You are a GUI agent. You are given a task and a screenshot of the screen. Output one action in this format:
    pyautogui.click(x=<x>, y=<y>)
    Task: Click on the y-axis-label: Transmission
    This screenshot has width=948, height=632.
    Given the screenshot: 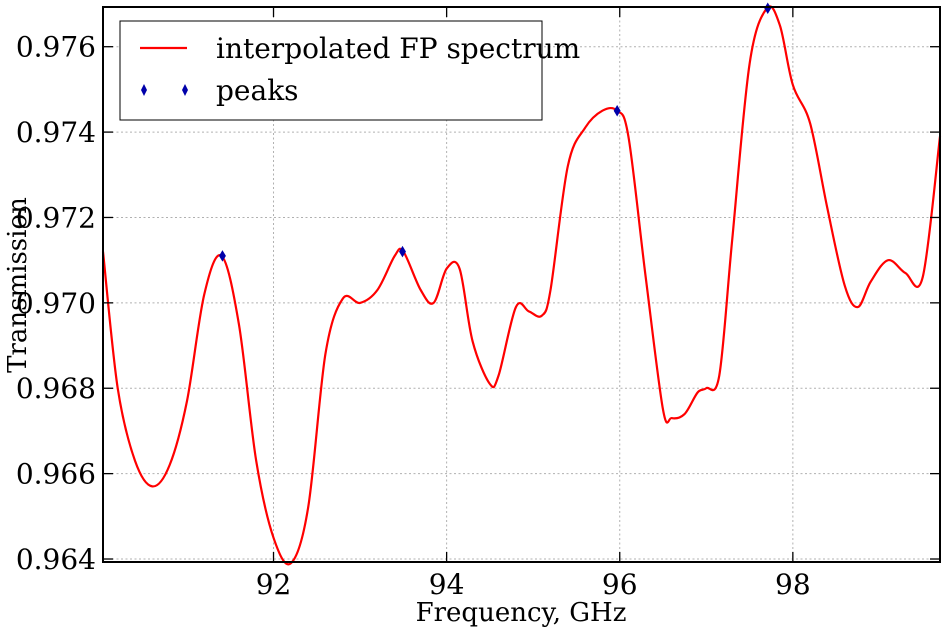 What is the action you would take?
    pyautogui.click(x=18, y=285)
    